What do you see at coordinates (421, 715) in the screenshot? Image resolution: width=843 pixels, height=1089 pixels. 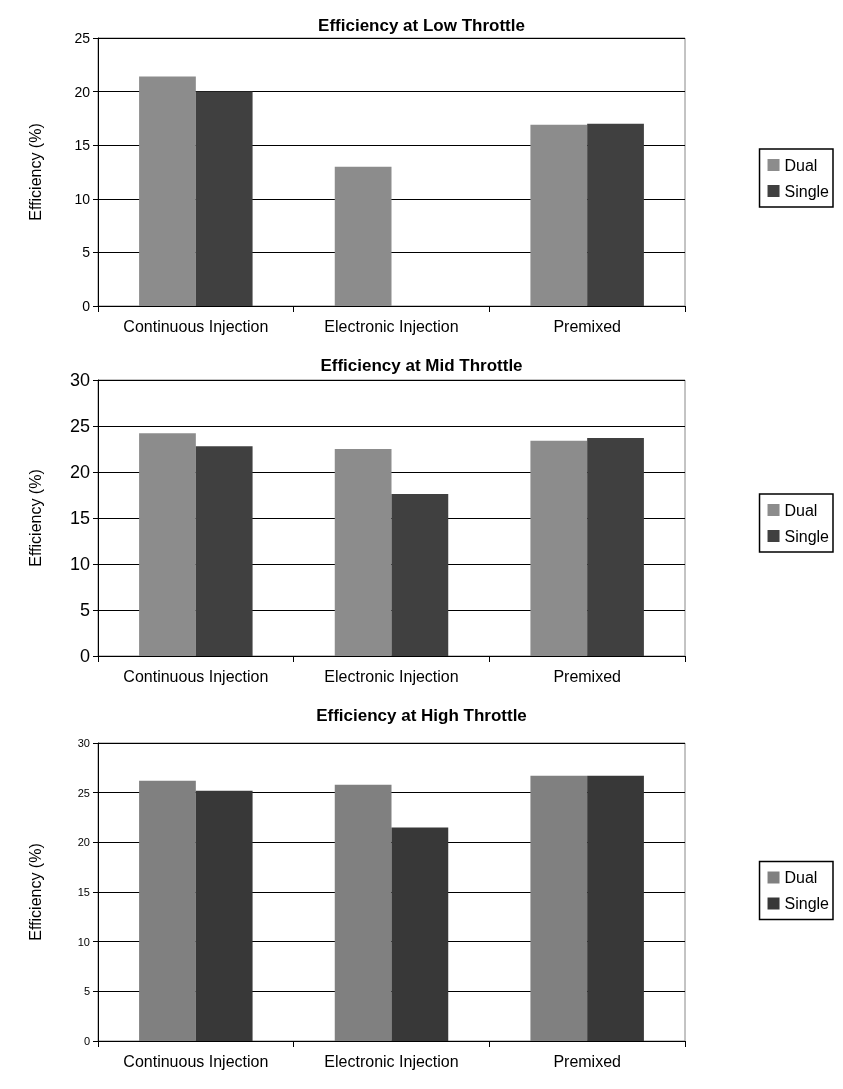 I see `chart-title: Efficiency at High Throttle` at bounding box center [421, 715].